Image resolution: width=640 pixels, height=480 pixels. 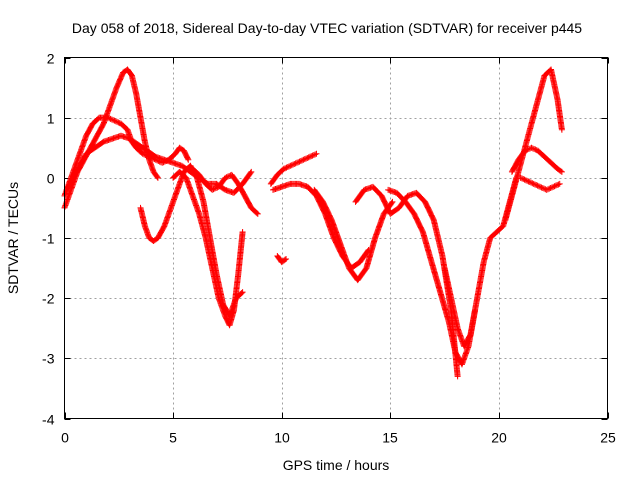 I want to click on y-tick-label: -3, so click(x=48, y=359).